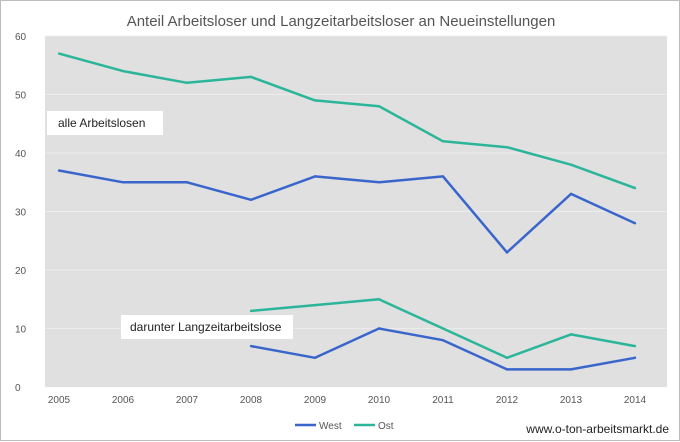 The height and width of the screenshot is (442, 680). I want to click on x-tick-label: 2009, so click(315, 400).